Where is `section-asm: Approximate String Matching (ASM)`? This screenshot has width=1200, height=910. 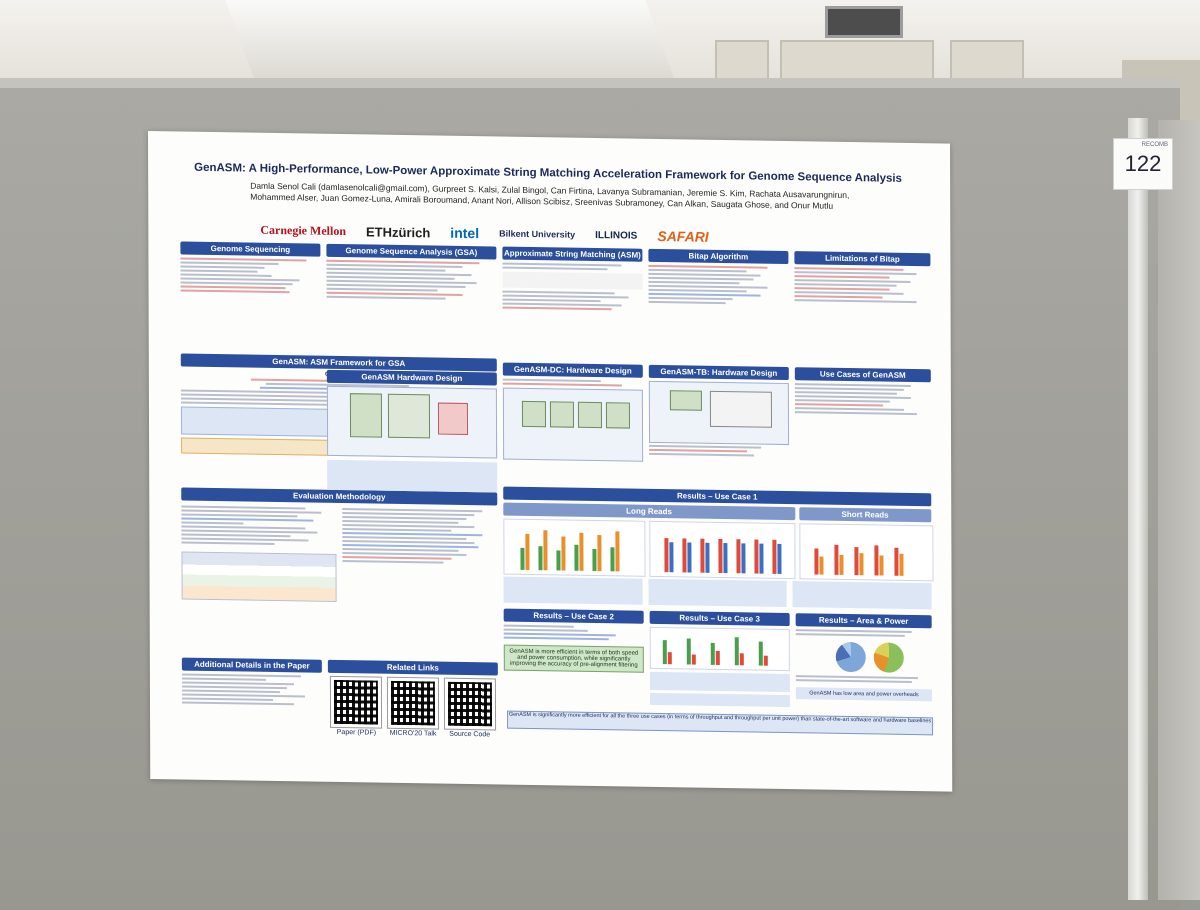 section-asm: Approximate String Matching (ASM) is located at coordinates (572, 254).